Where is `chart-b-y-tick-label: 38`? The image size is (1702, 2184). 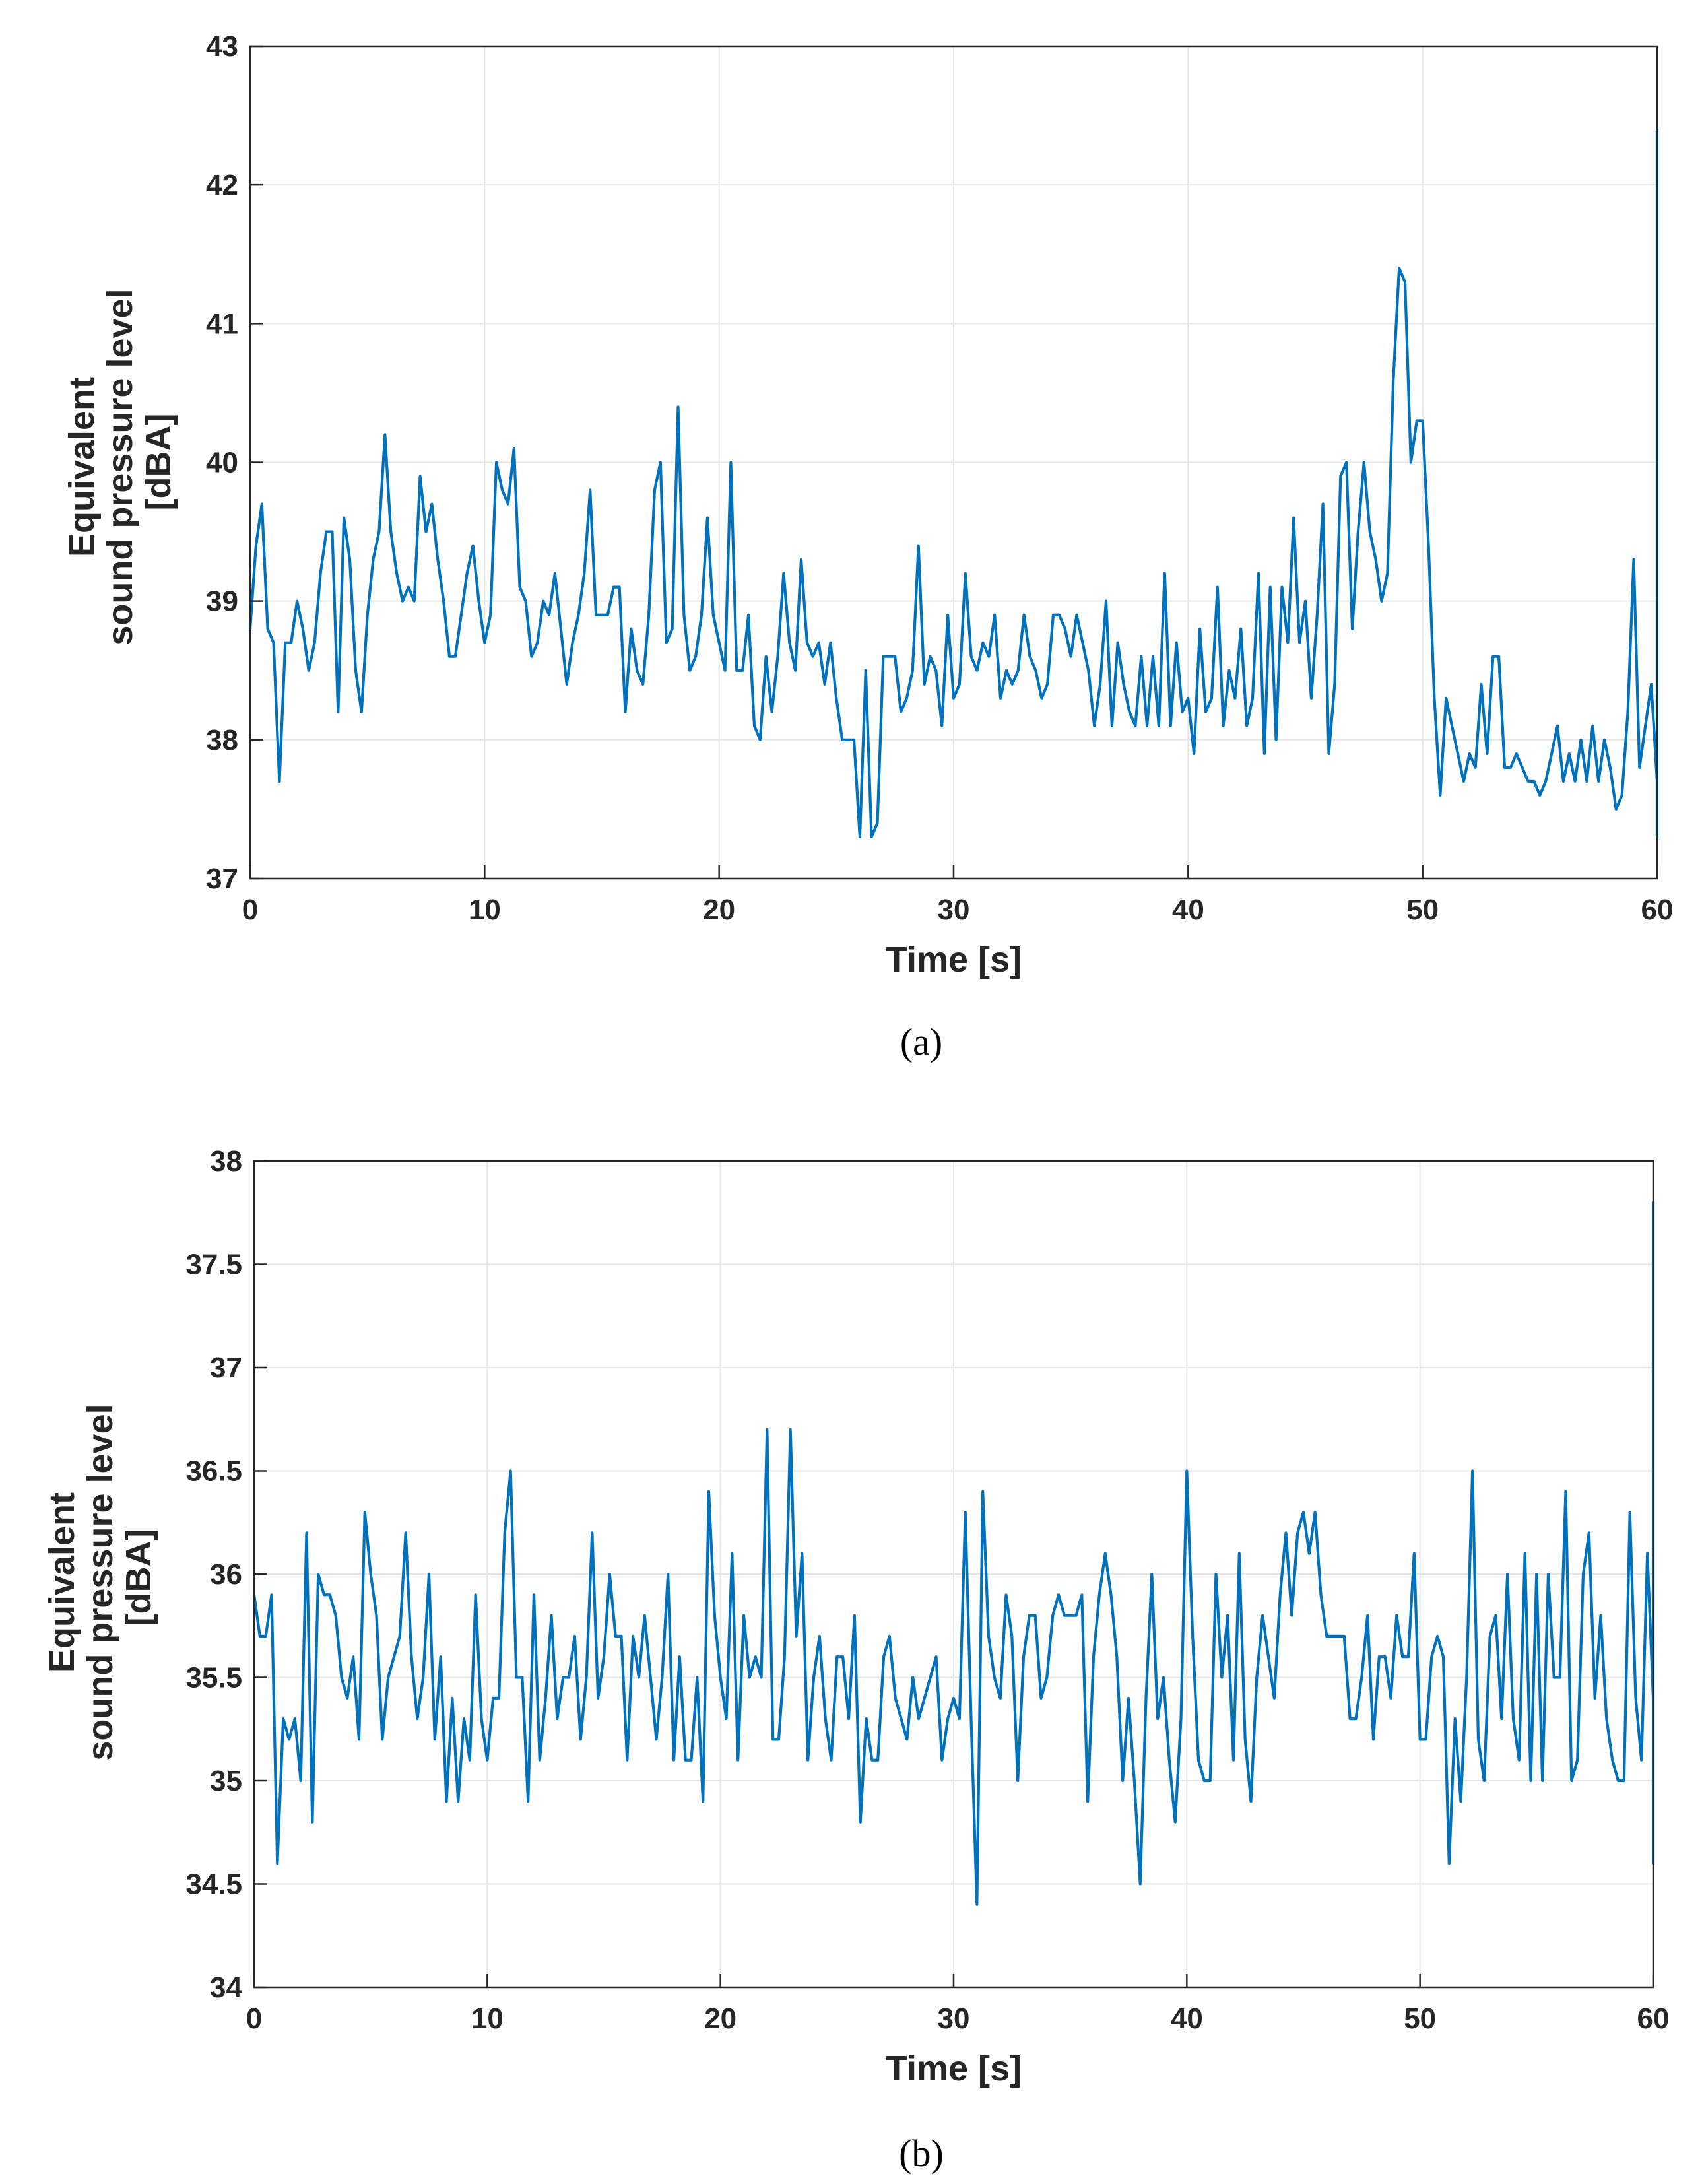
chart-b-y-tick-label: 38 is located at coordinates (226, 1161).